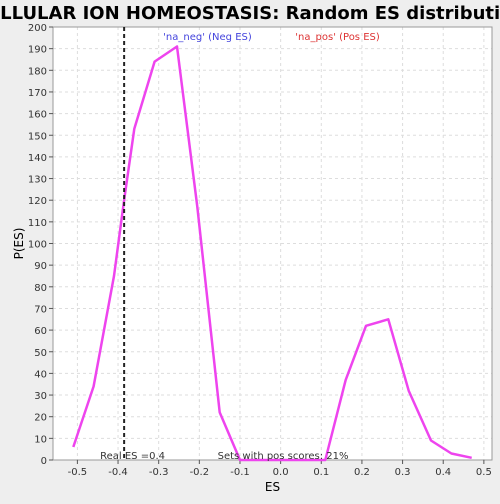  I want to click on y-tick-label: 120, so click(37, 201).